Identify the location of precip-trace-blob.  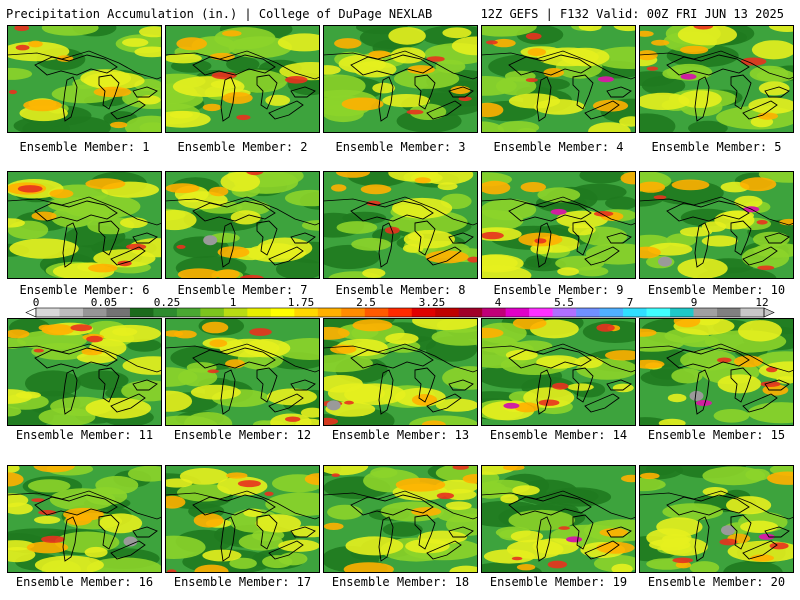
(665, 261).